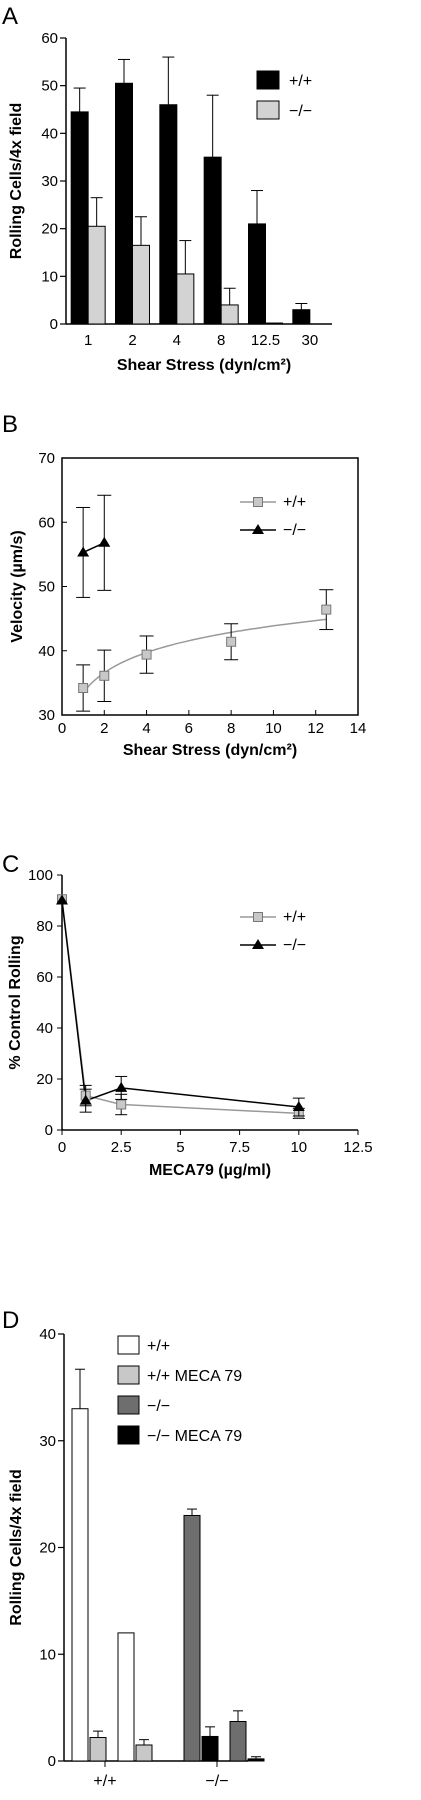 Image resolution: width=421 pixels, height=1800 pixels. I want to click on panel-letter-d: D, so click(10, 1320).